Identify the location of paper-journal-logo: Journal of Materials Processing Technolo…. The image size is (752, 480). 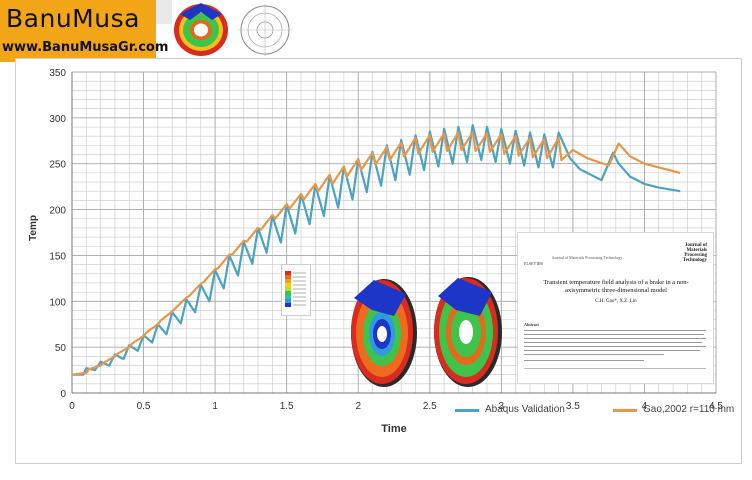
(694, 253).